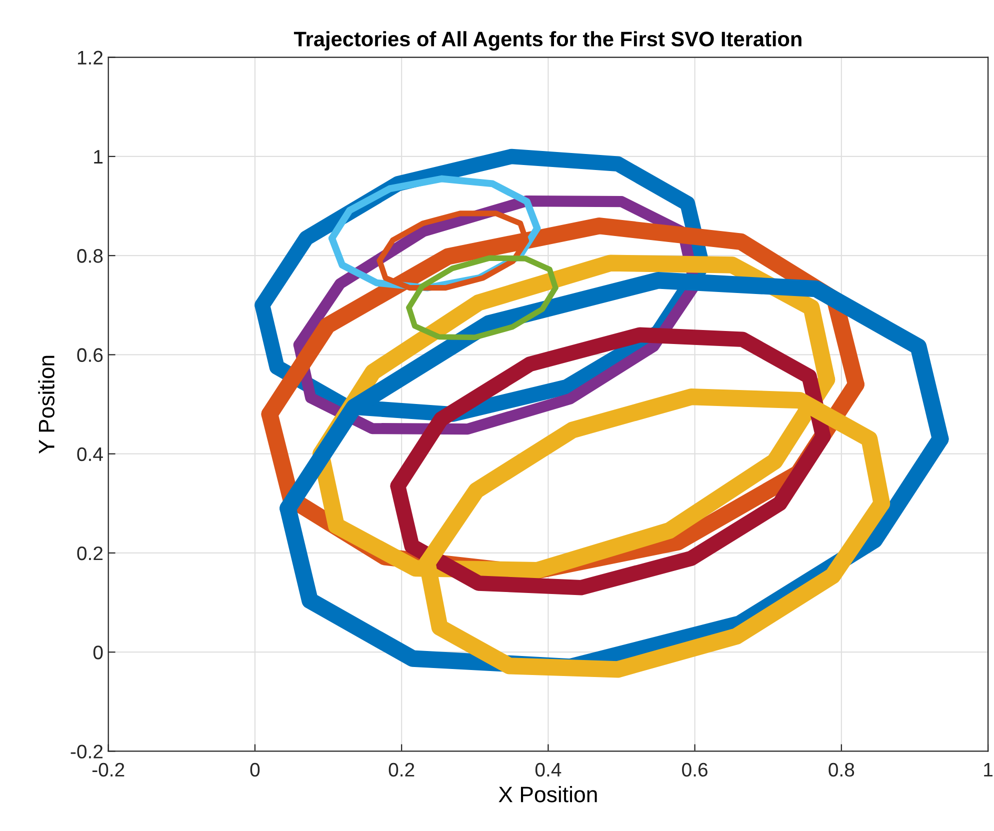 The width and height of the screenshot is (994, 831). What do you see at coordinates (98, 653) in the screenshot?
I see `y-tick-label: 0` at bounding box center [98, 653].